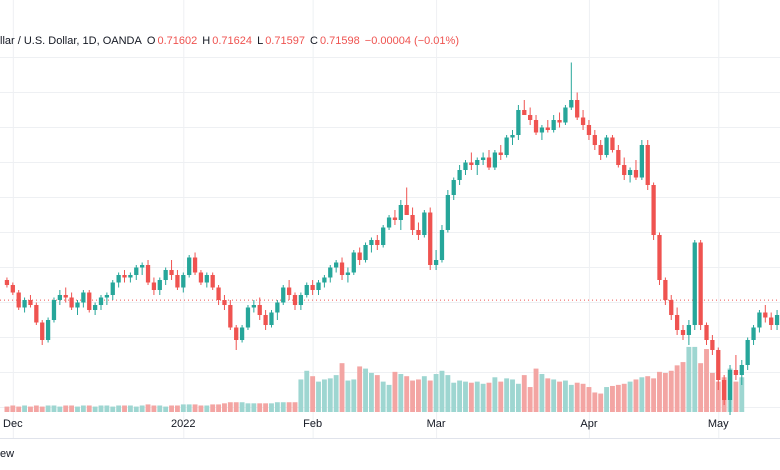 This screenshot has width=780, height=470. Describe the element at coordinates (718, 424) in the screenshot. I see `x-tick-label: May` at that location.